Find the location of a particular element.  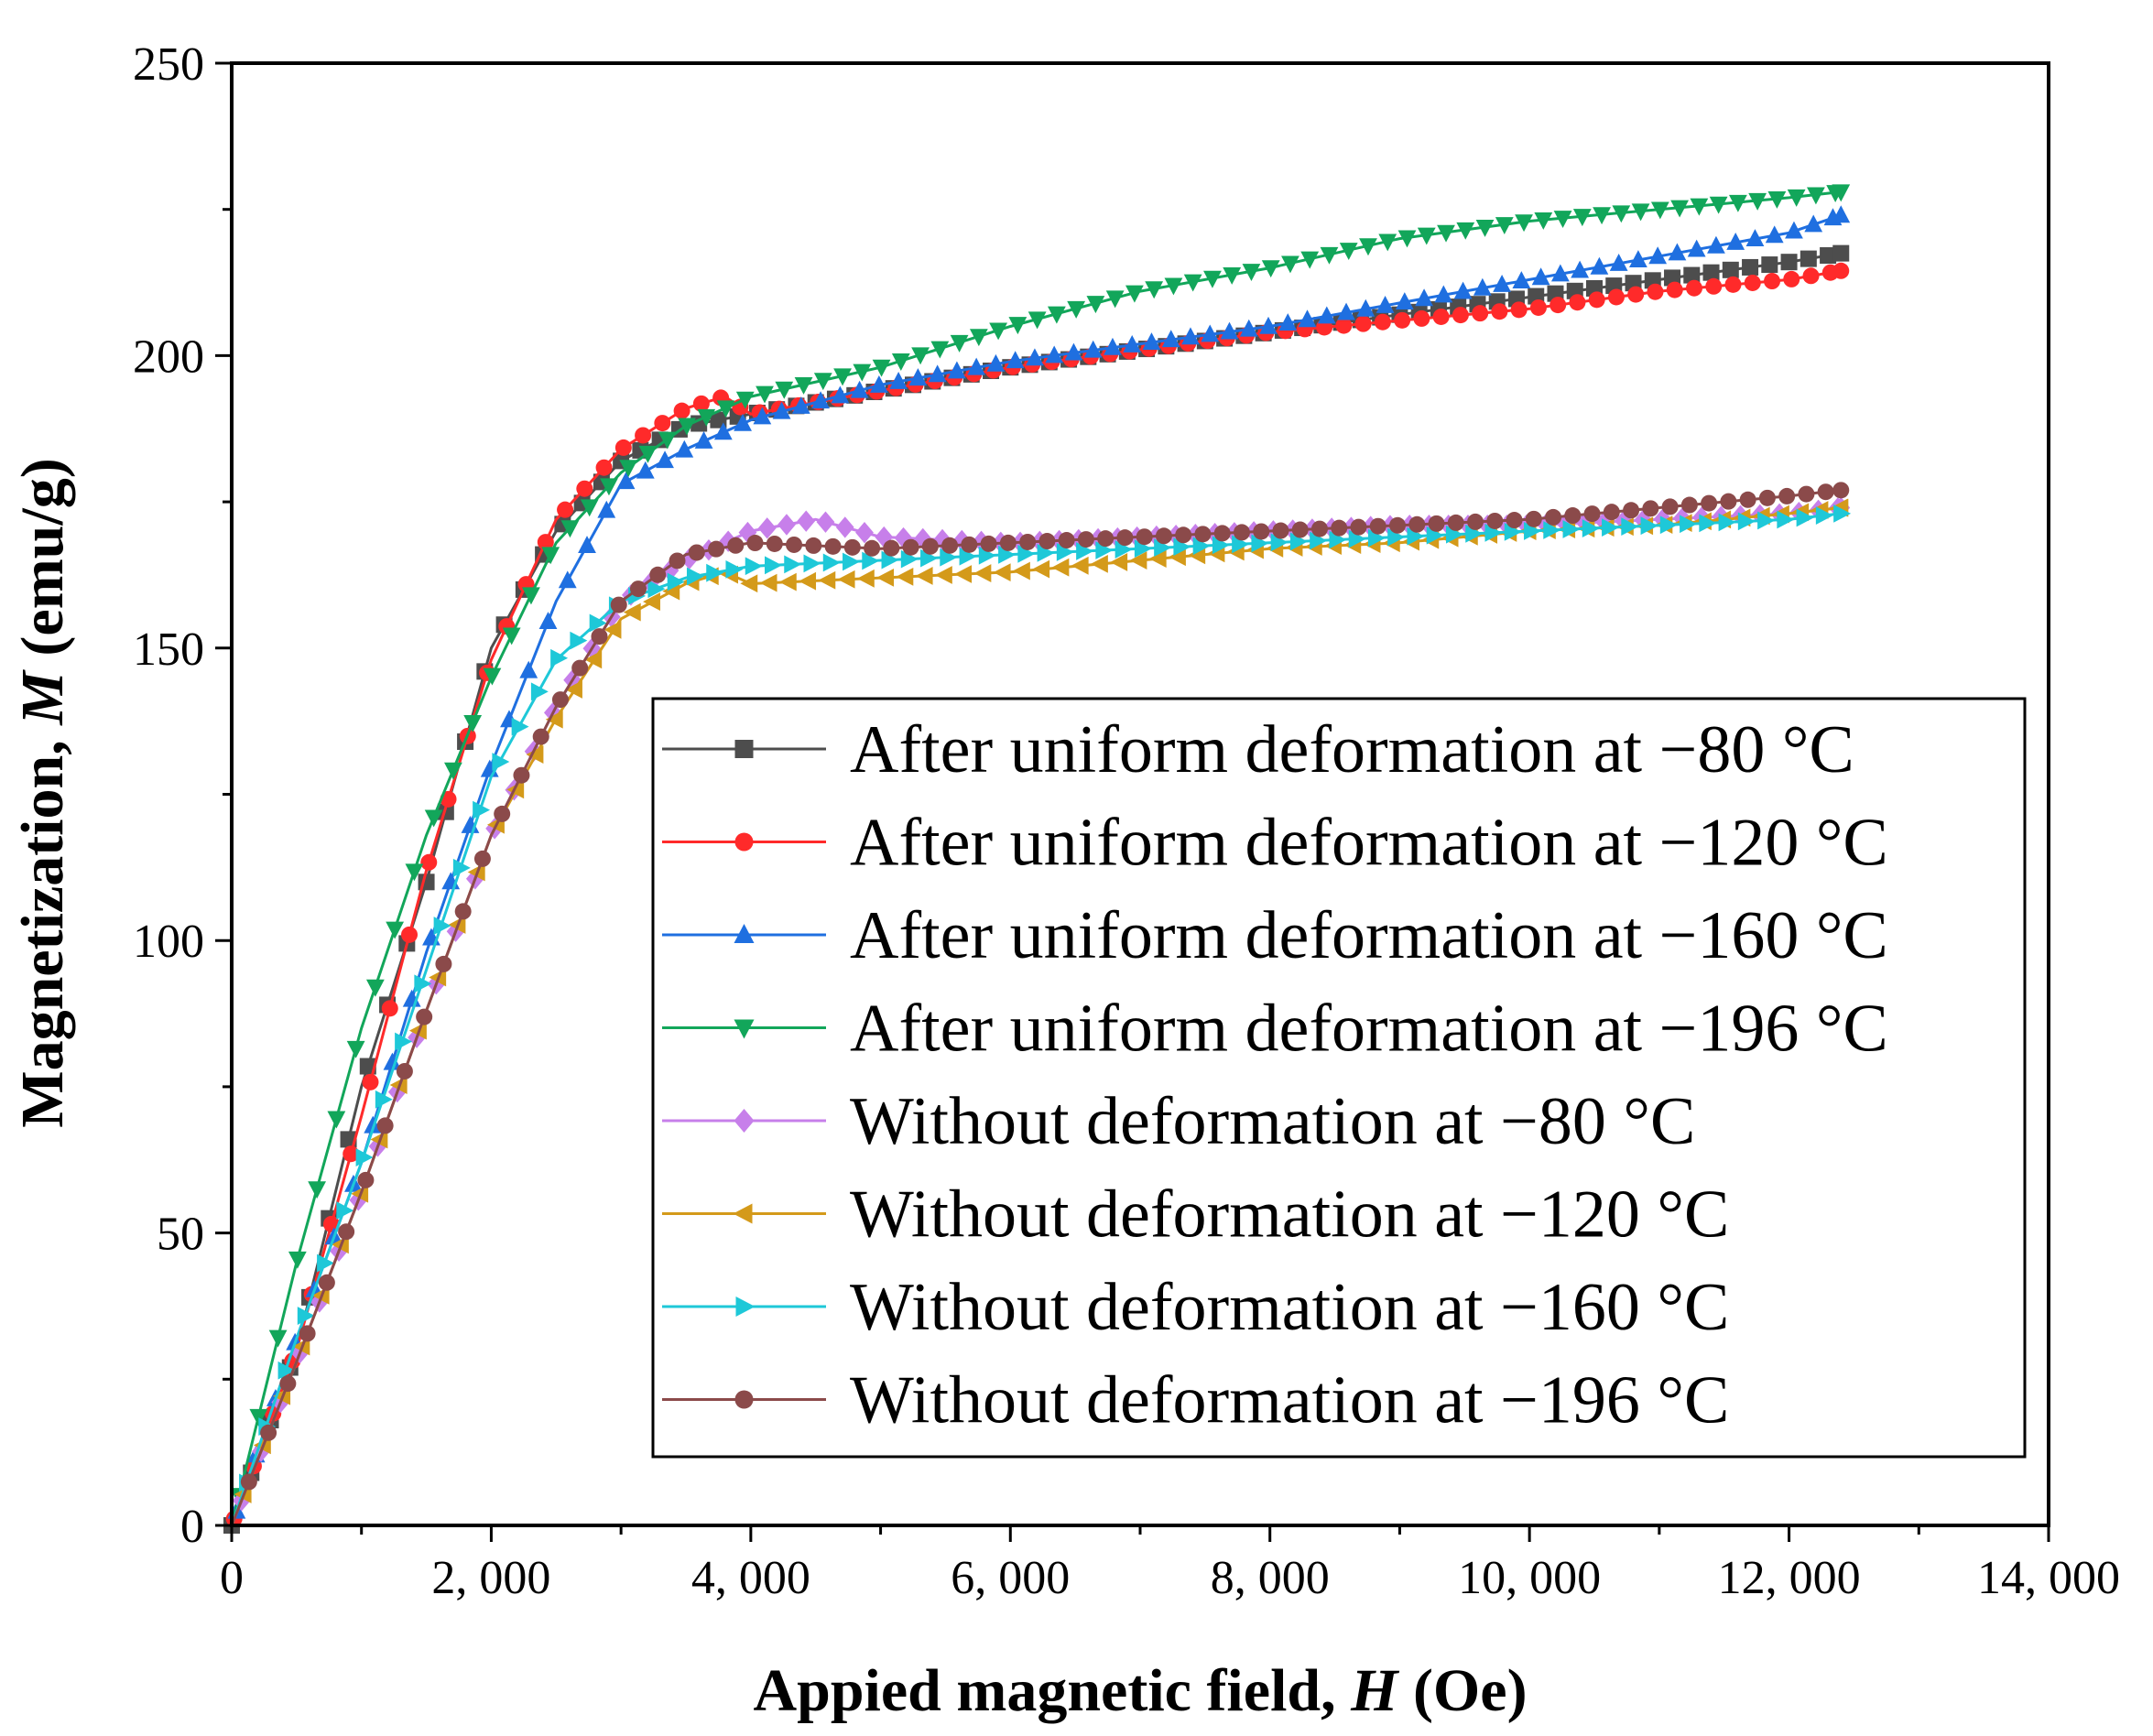

x-tick-label: 8, 000 is located at coordinates (1270, 1578).